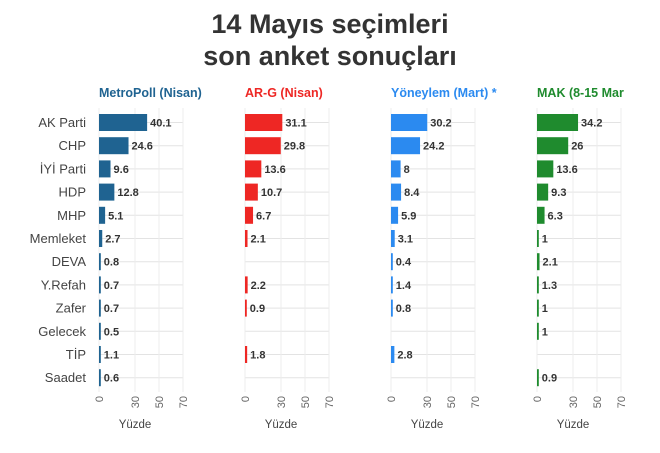  What do you see at coordinates (549, 286) in the screenshot?
I see `data-label: 1.3` at bounding box center [549, 286].